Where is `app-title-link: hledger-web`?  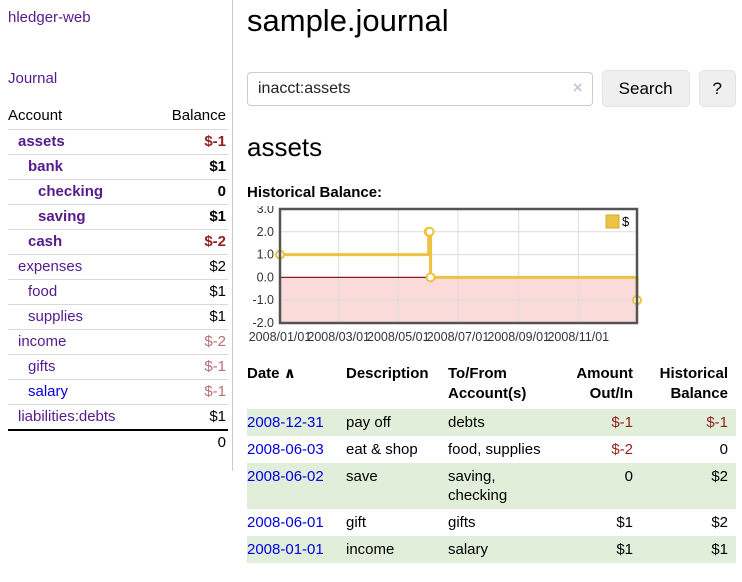 app-title-link: hledger-web is located at coordinates (49, 17).